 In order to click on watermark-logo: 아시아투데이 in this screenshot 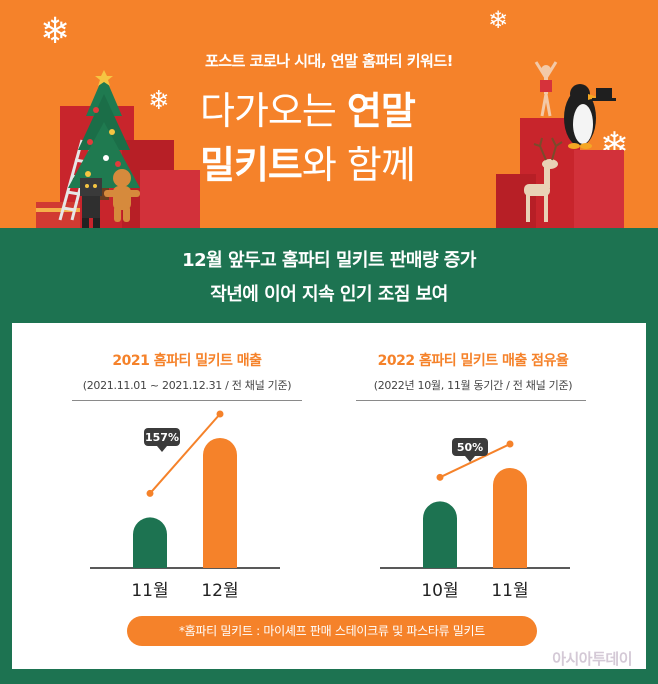, I will do `click(592, 659)`.